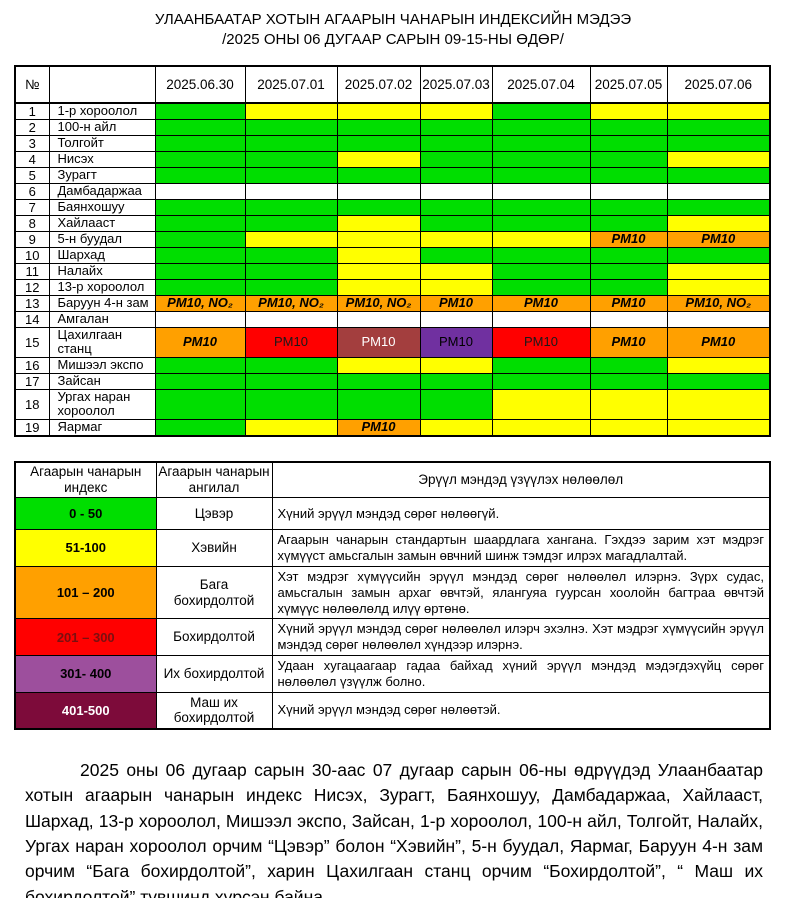 The height and width of the screenshot is (898, 786). I want to click on station-number: 19, so click(32, 427).